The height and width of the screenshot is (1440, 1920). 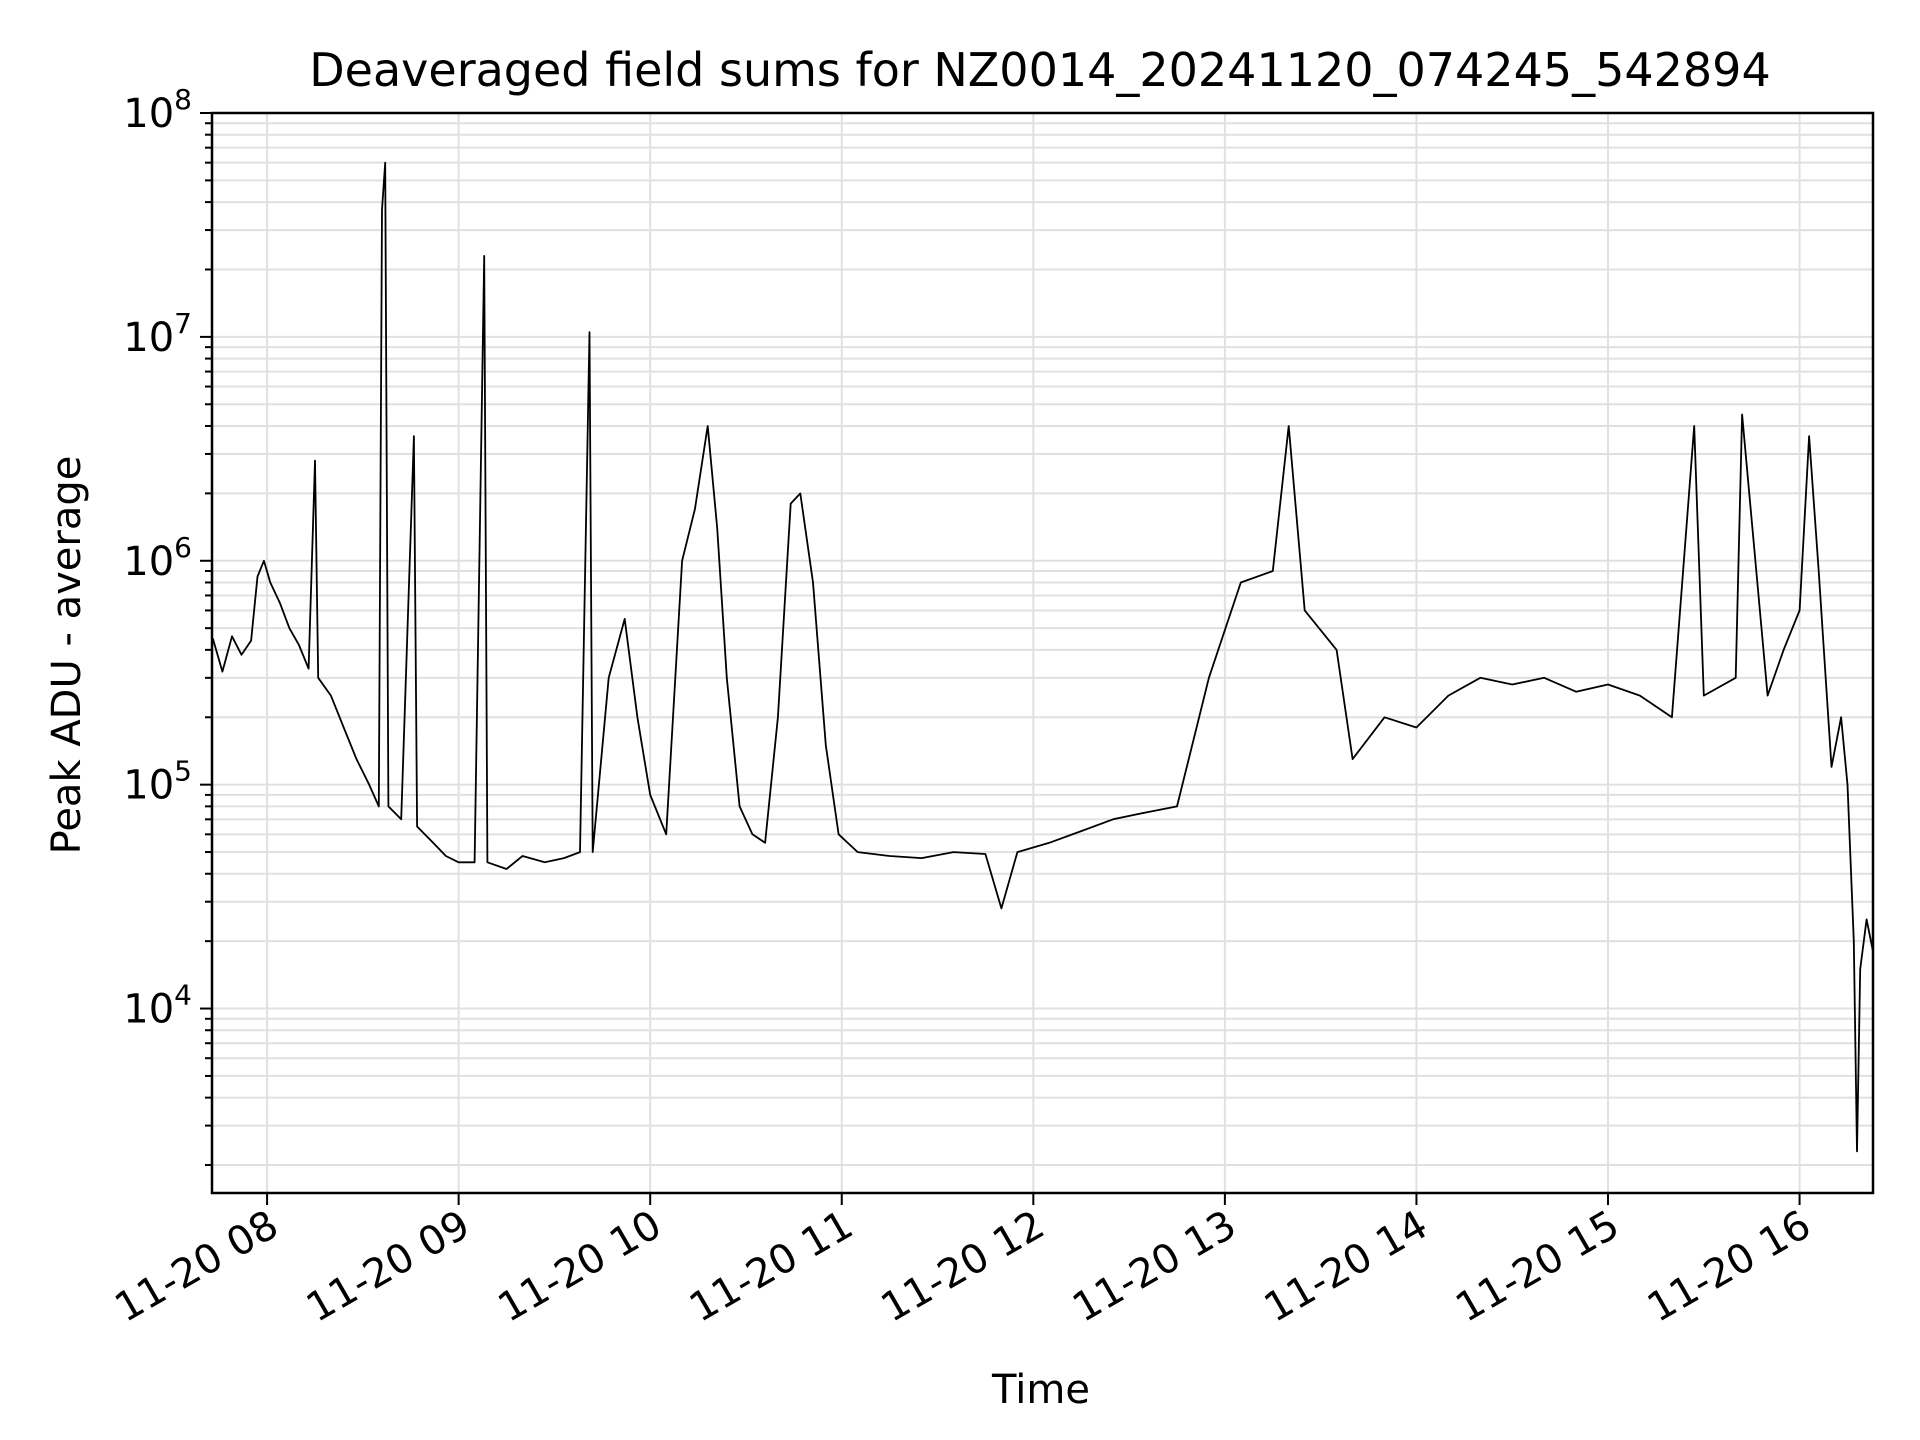 What do you see at coordinates (157, 558) in the screenshot?
I see `y-tick-label: 10⁶` at bounding box center [157, 558].